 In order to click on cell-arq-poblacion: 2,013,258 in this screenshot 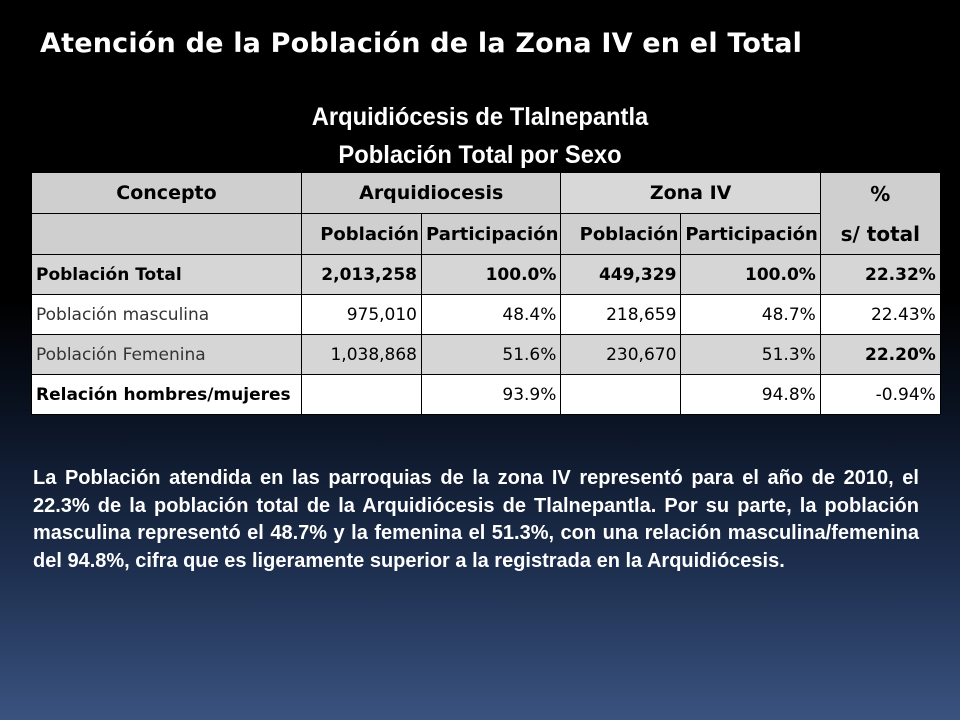, I will do `click(361, 274)`.